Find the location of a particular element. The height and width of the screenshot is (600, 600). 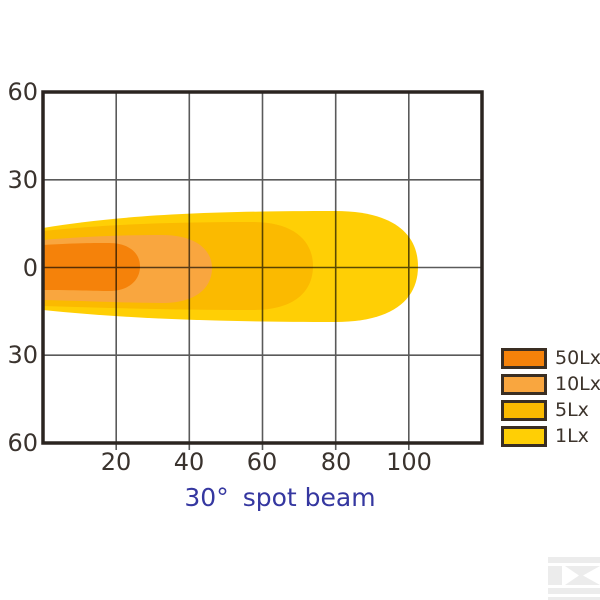

legend-swatch-1lx is located at coordinates (524, 436).